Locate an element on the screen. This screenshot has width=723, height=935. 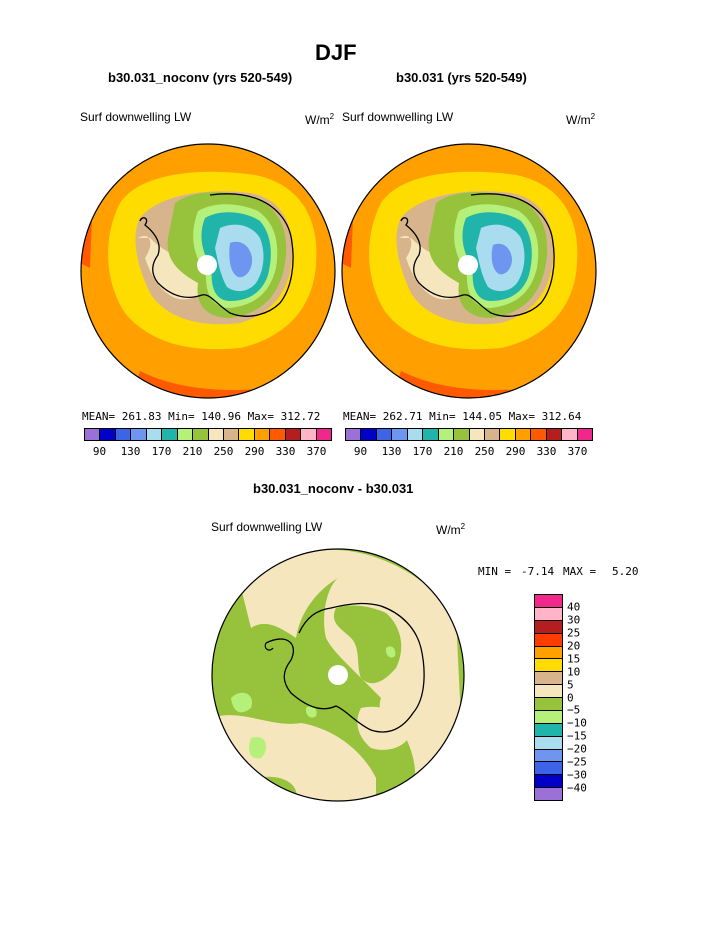
diff-max-value: 5.20 is located at coordinates (625, 571).